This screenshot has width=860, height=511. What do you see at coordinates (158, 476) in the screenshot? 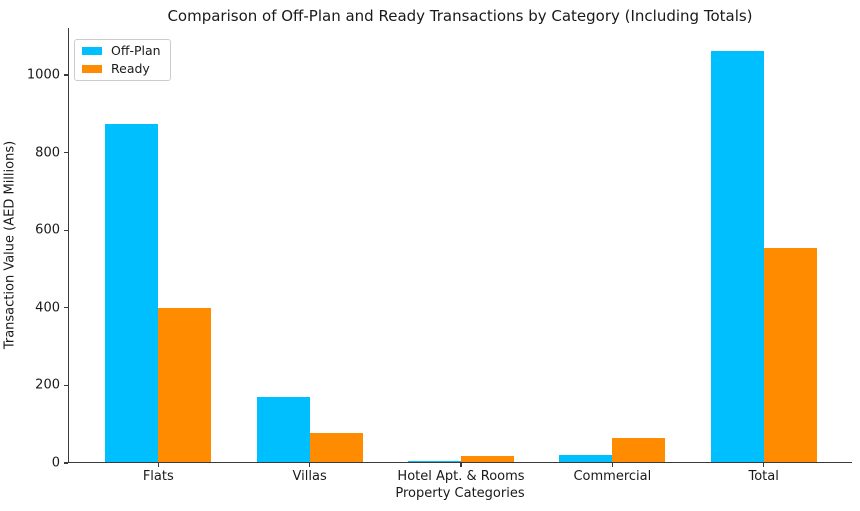
I see `x-tick-label-flats: Flats` at bounding box center [158, 476].